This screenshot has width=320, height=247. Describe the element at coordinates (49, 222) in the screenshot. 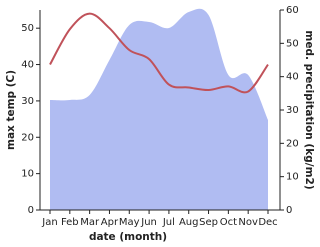

I see `x-tick-label: Jan` at that location.